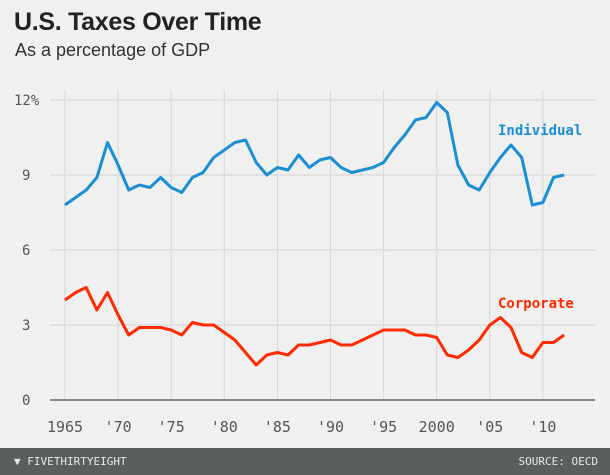 This screenshot has width=610, height=475. What do you see at coordinates (113, 50) in the screenshot?
I see `chart-subtitle: As a percentage of GDP` at bounding box center [113, 50].